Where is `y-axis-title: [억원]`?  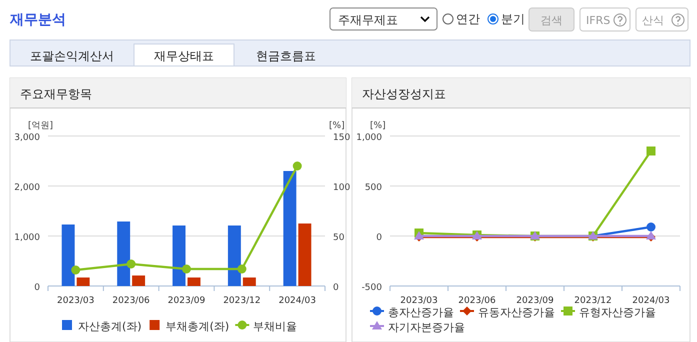
y-axis-title: [억원] is located at coordinates (41, 126).